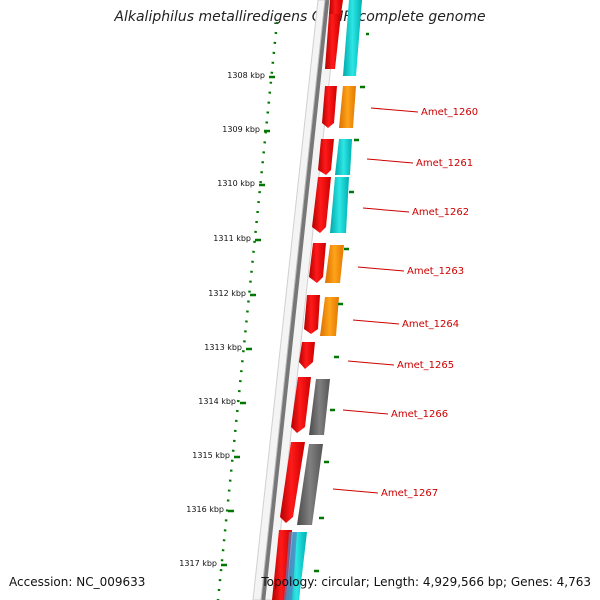  Describe the element at coordinates (440, 212) in the screenshot. I see `gene-label: Amet_1262` at that location.